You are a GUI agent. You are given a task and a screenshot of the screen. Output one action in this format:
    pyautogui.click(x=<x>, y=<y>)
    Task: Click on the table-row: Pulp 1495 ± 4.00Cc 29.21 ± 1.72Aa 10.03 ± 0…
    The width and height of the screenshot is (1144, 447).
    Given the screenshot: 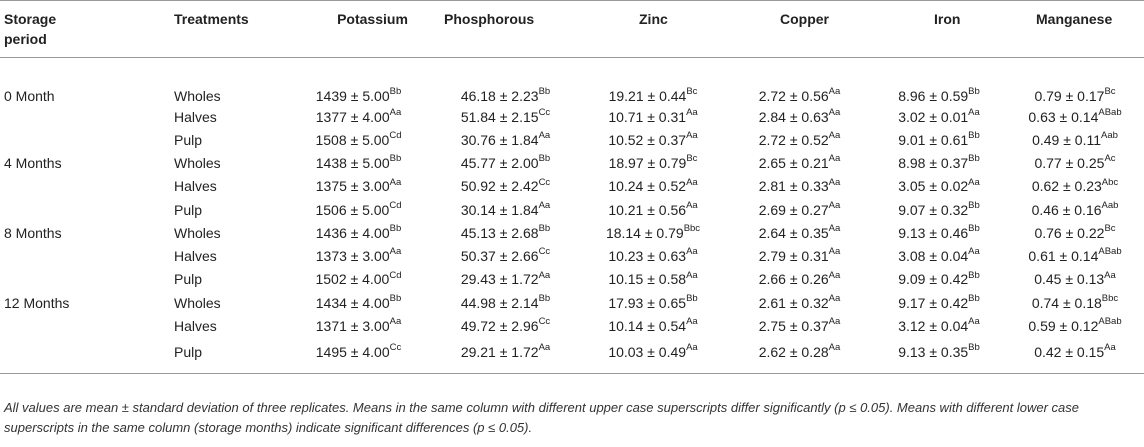 What is the action you would take?
    pyautogui.click(x=572, y=355)
    